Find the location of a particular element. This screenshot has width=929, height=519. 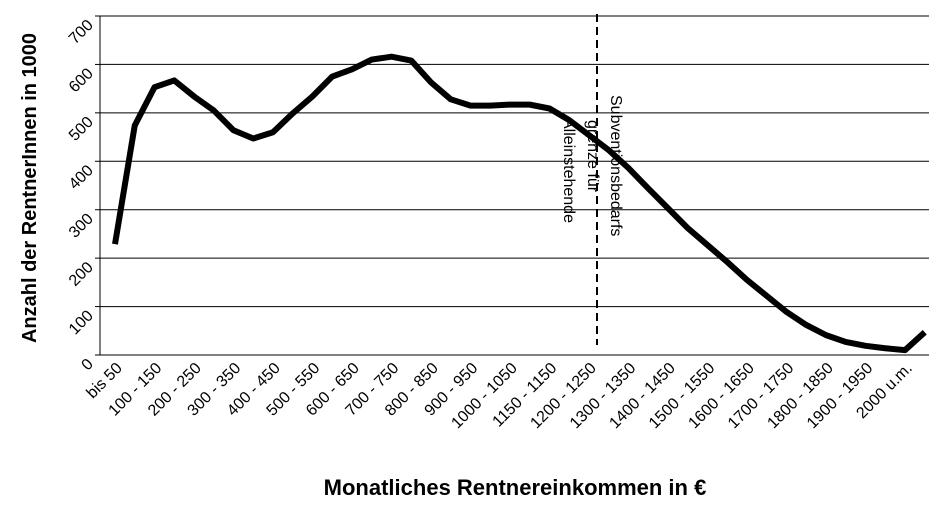

y-tick-label: 300 is located at coordinates (81, 225).